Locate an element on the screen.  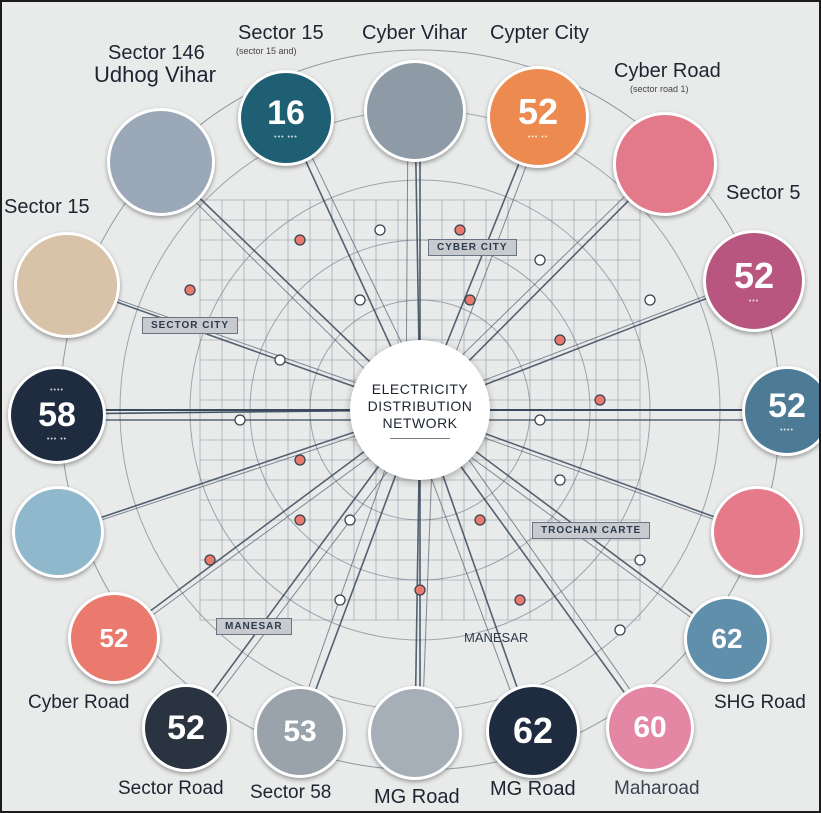
tag-manesar-left: MANESAR is located at coordinates (254, 626).